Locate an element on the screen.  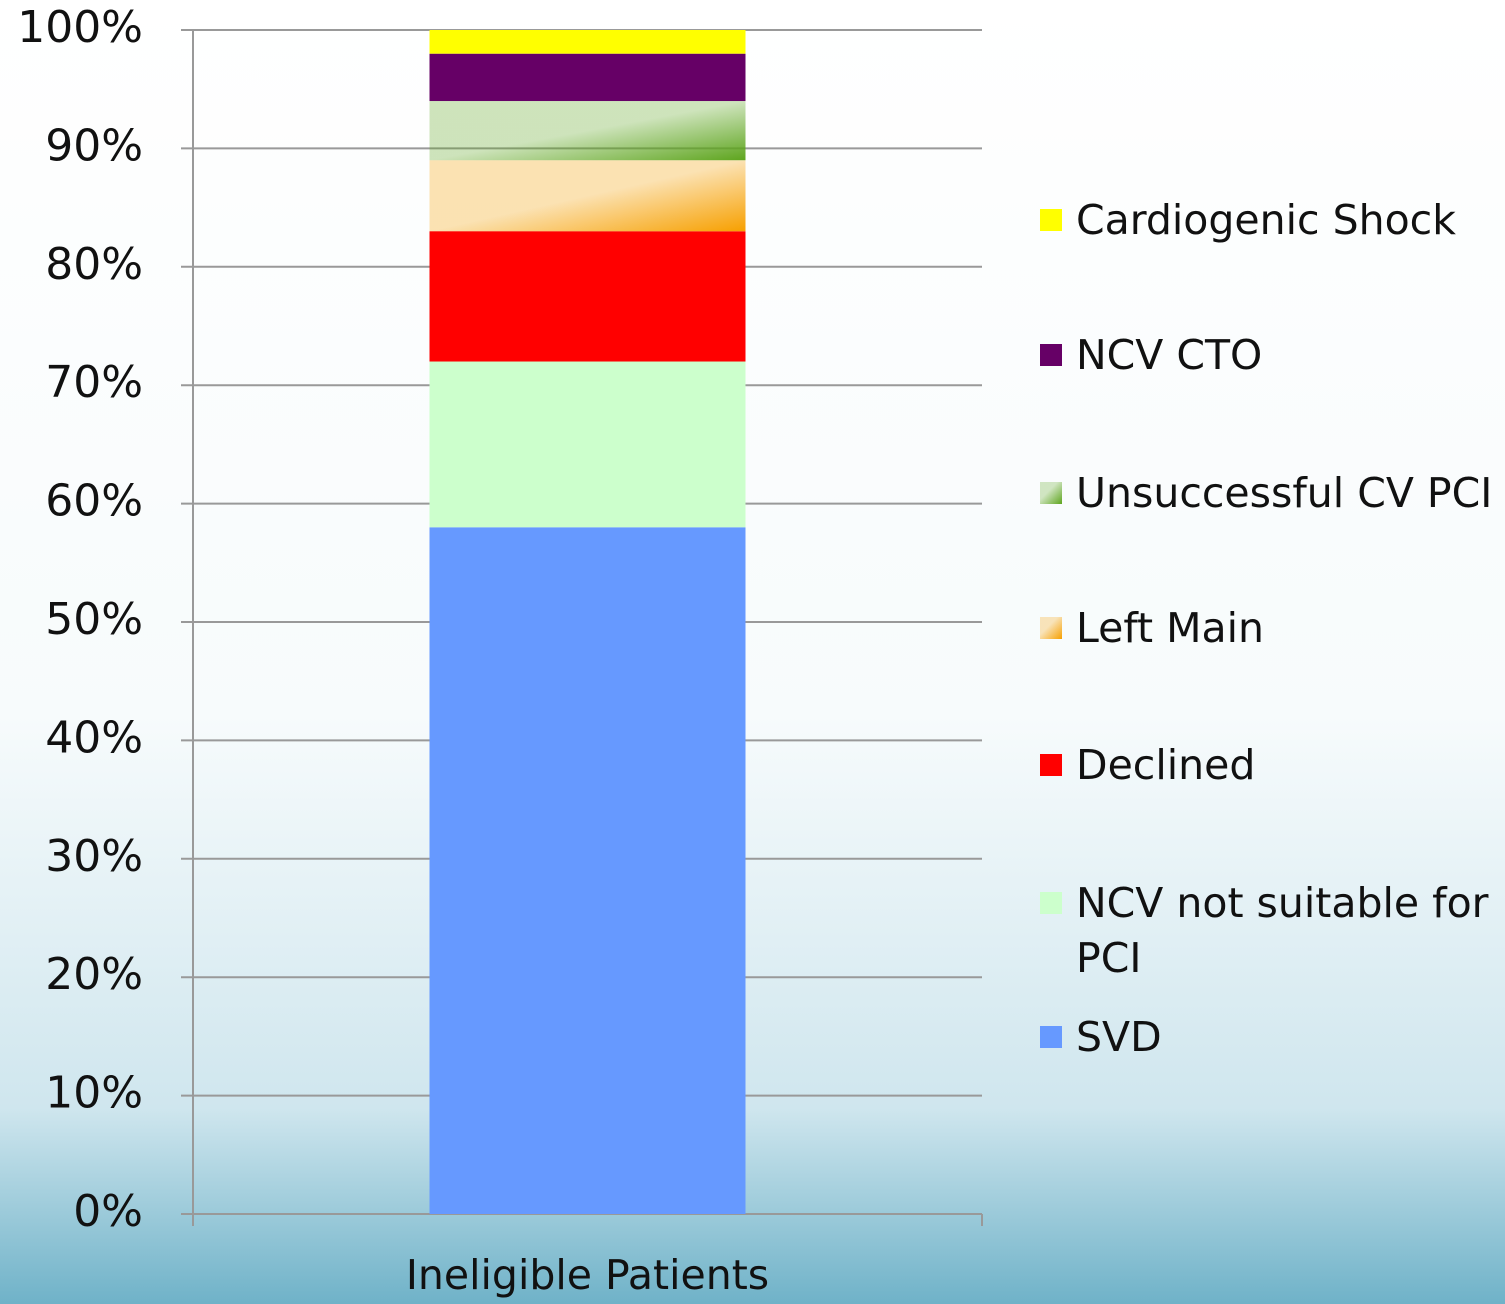
y-tick-label: 100% is located at coordinates (80, 27).